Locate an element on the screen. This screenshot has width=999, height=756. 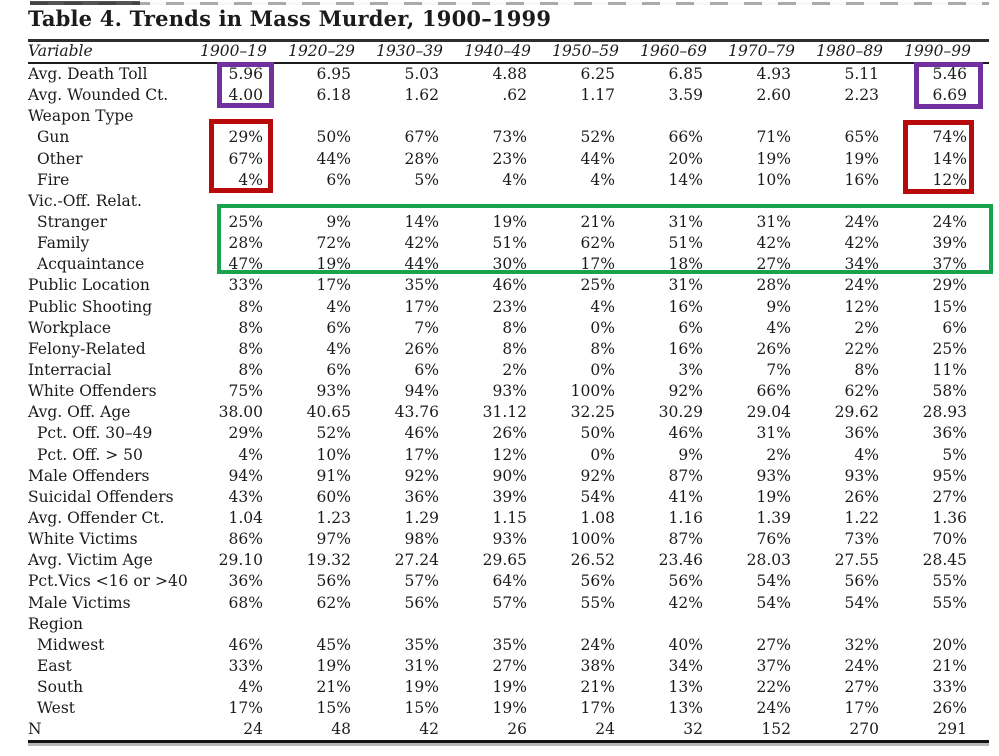
column-header: 1990–99 is located at coordinates (937, 51).